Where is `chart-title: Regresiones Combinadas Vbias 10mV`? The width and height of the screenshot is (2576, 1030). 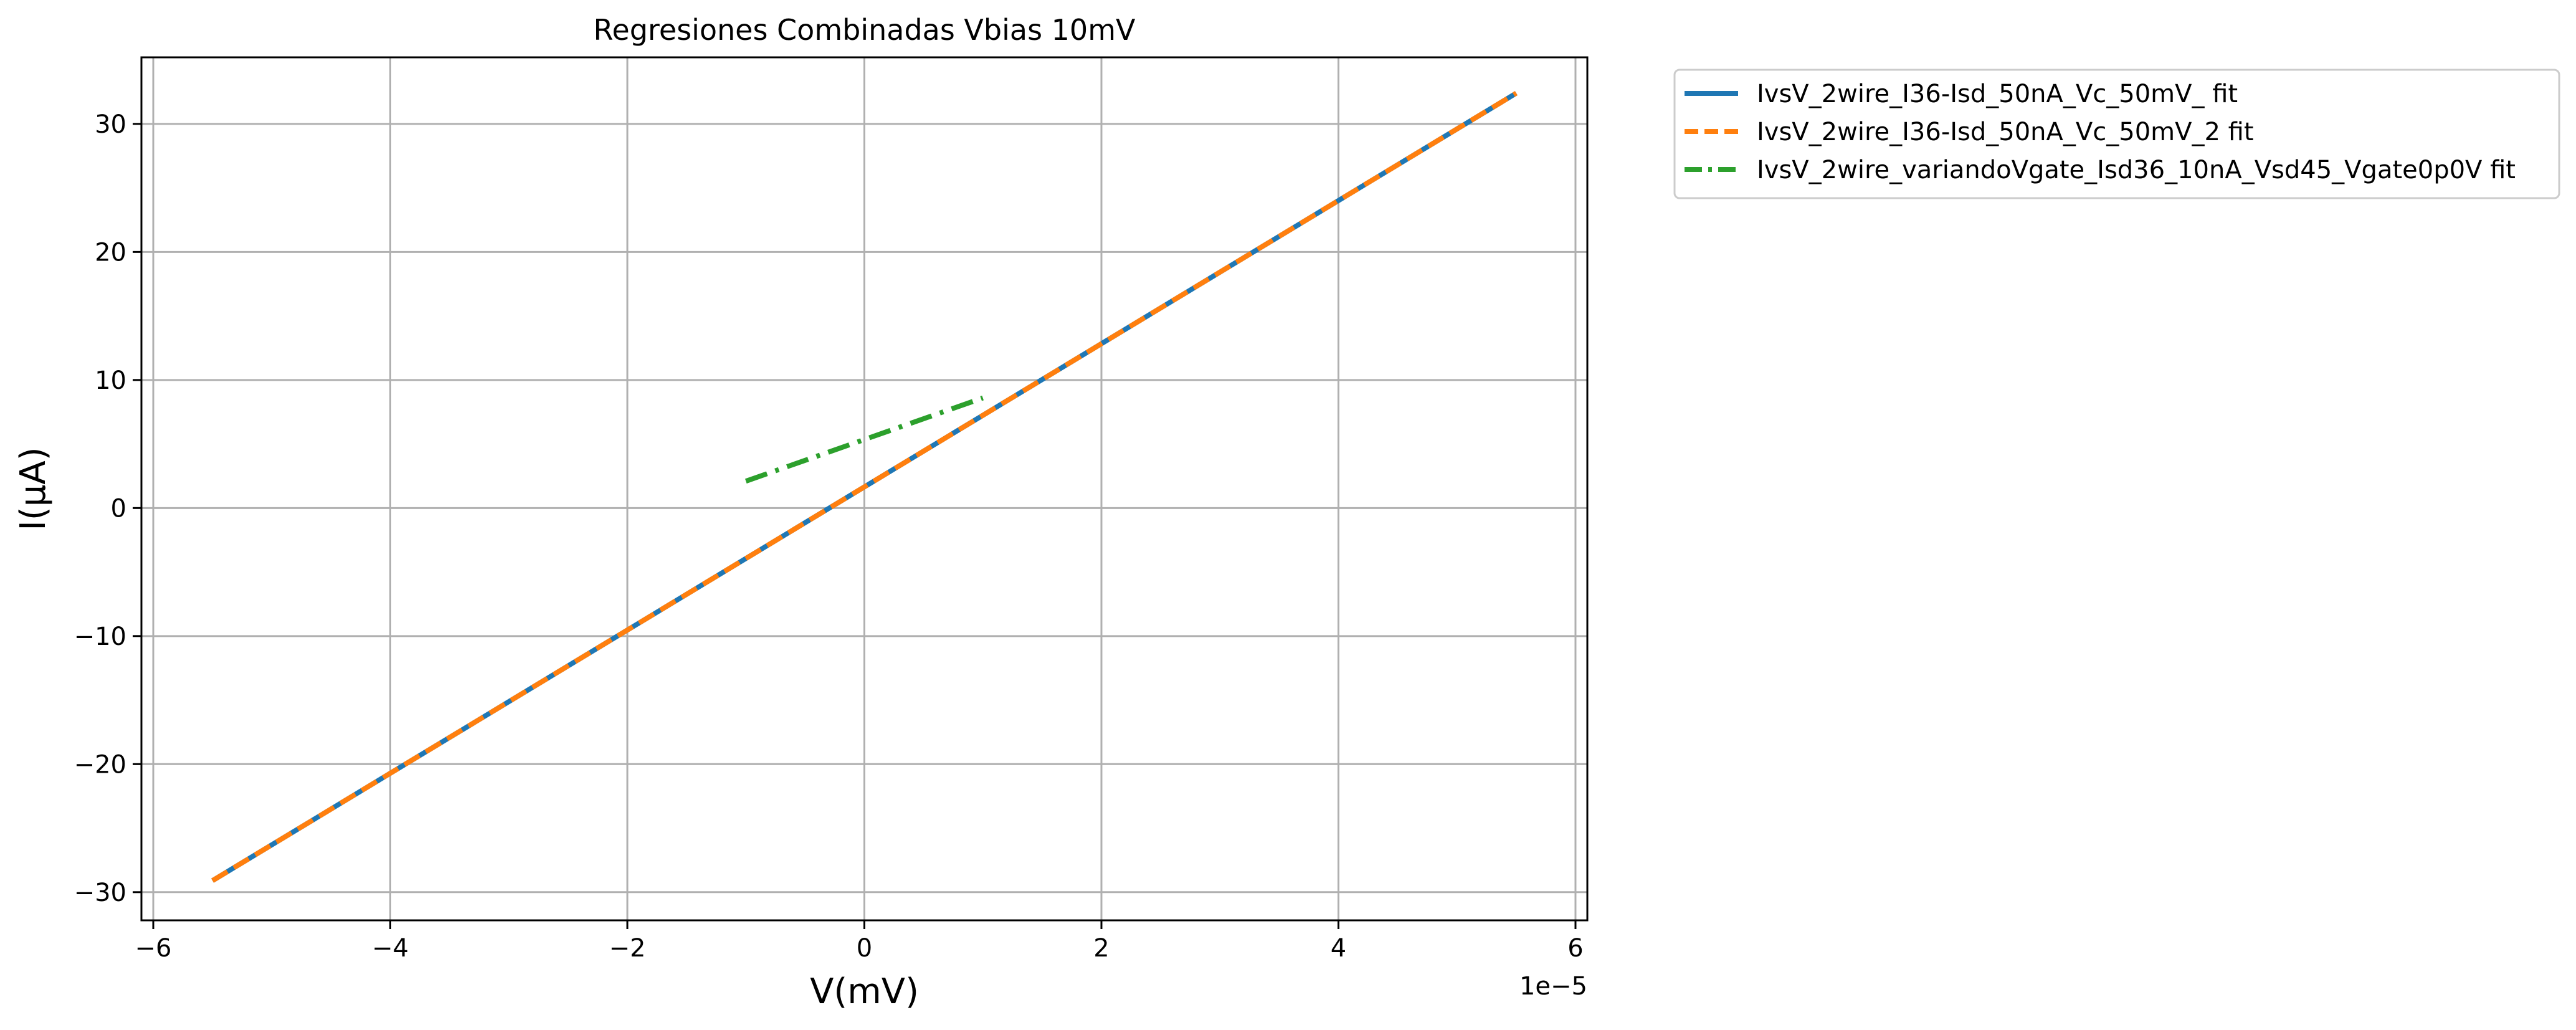
chart-title: Regresiones Combinadas Vbias 10mV is located at coordinates (865, 30).